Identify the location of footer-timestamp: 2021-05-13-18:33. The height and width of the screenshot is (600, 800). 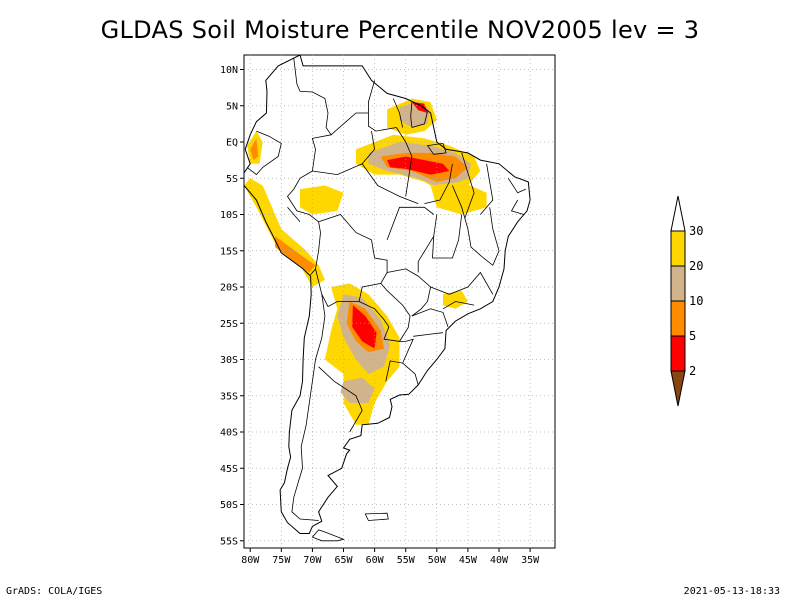
(731, 591).